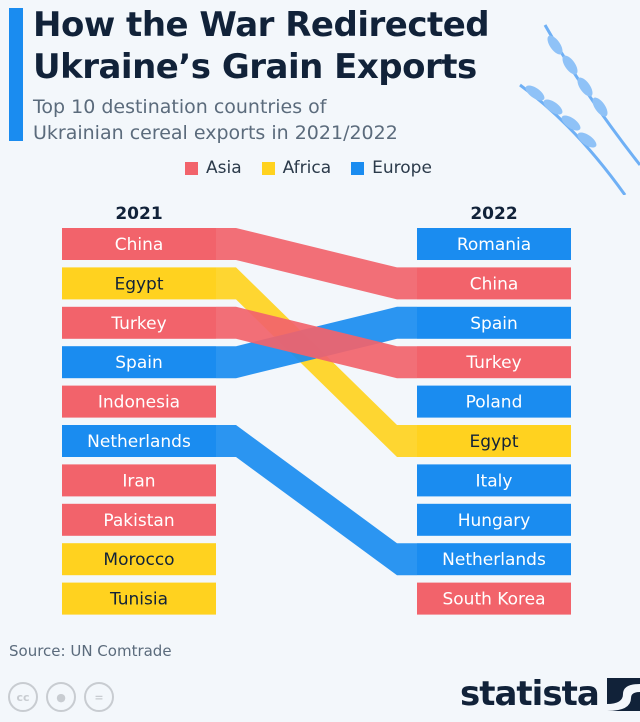 The width and height of the screenshot is (640, 722). I want to click on statista-logo-mark, so click(623, 694).